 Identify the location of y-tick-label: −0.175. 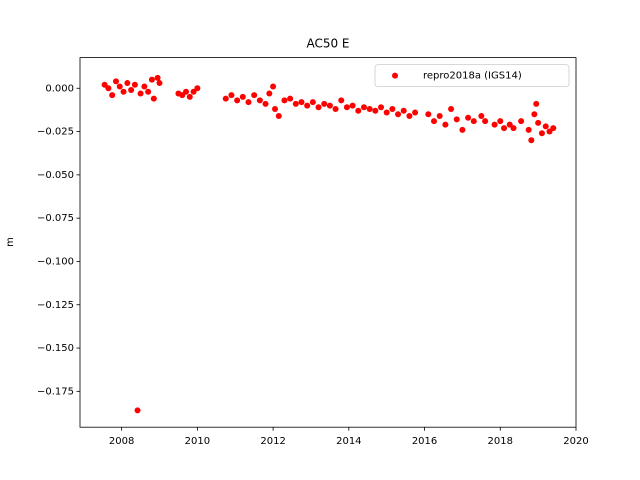
(55, 391).